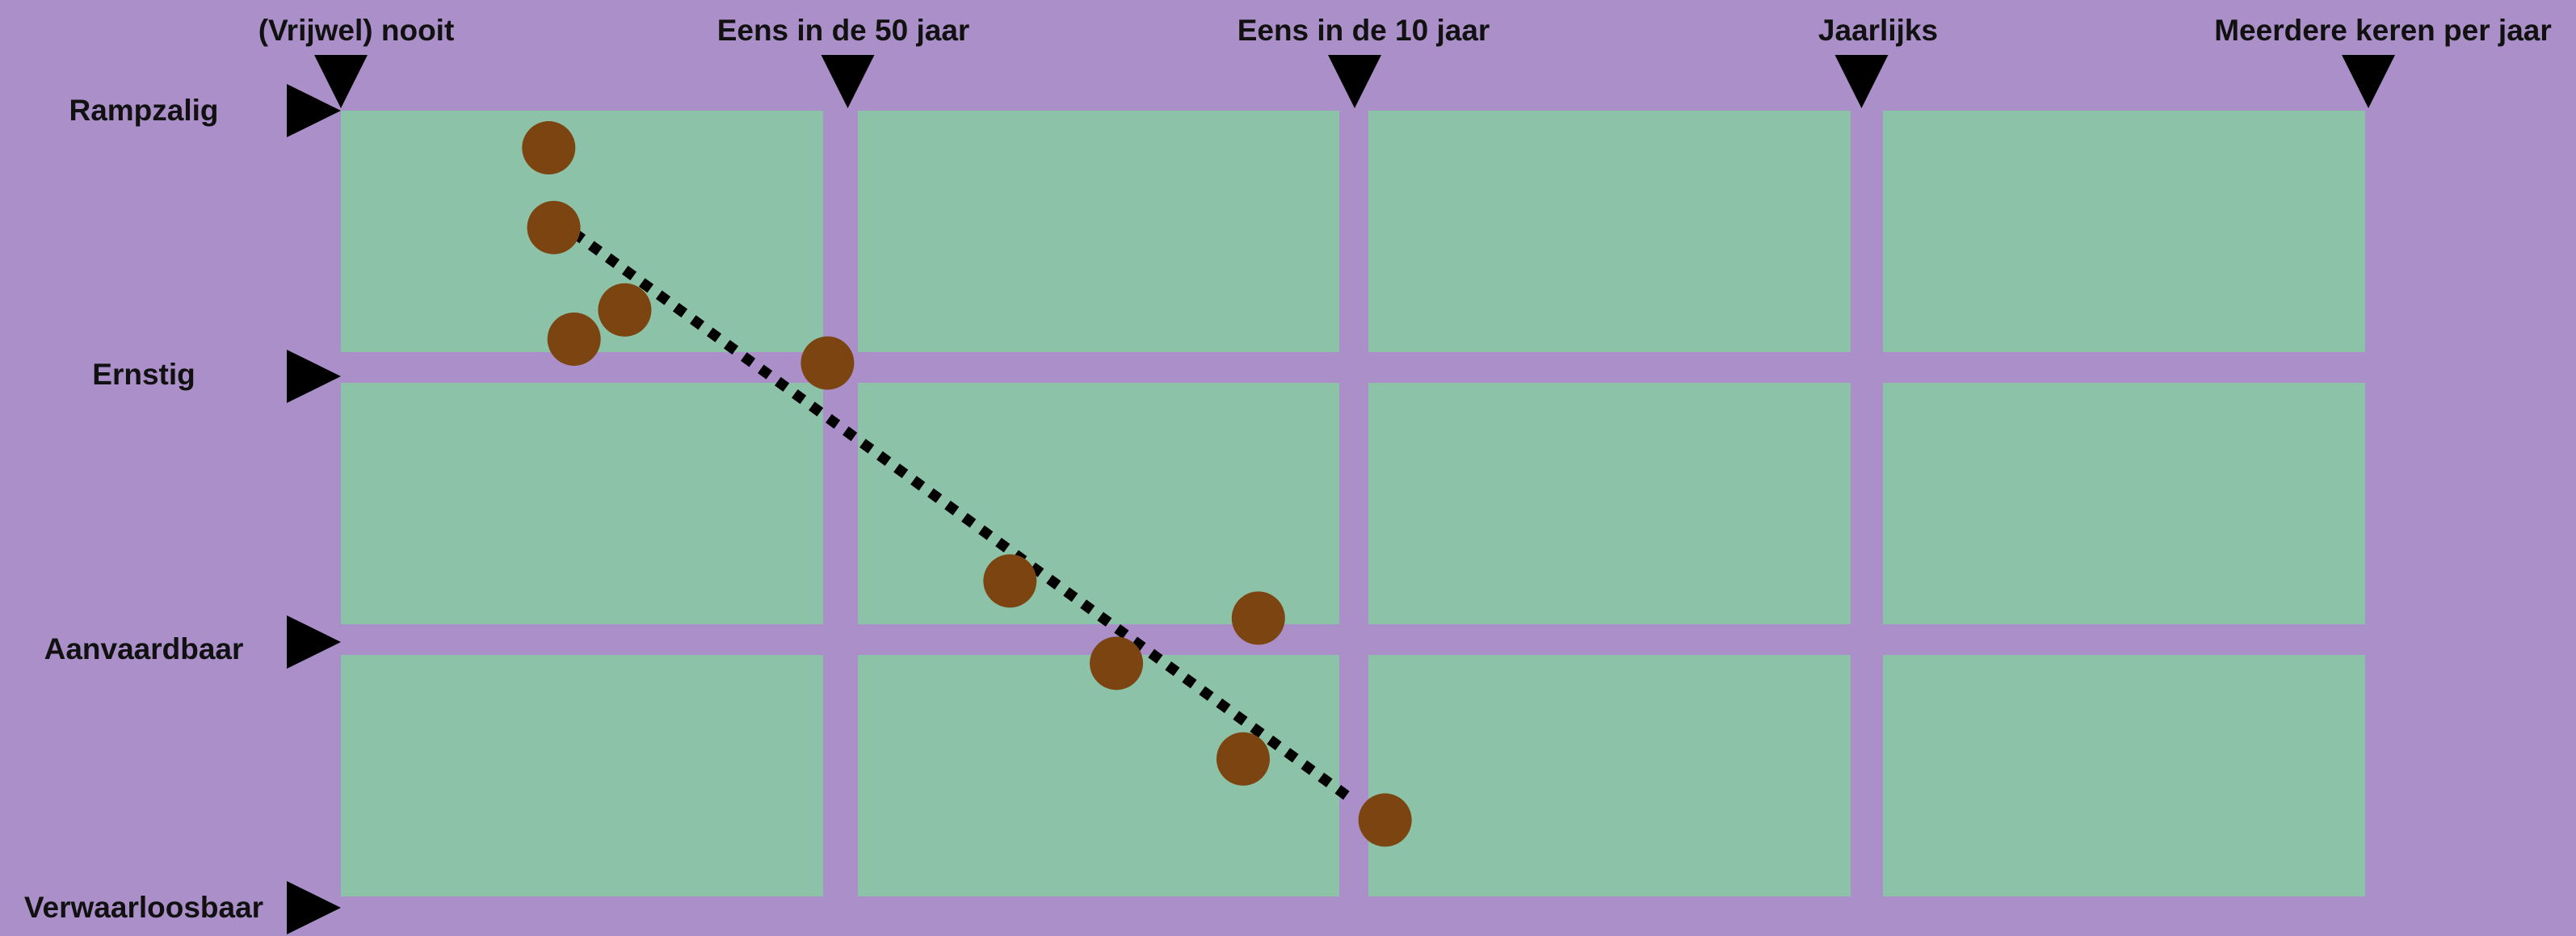  Describe the element at coordinates (143, 374) in the screenshot. I see `y-tick-label: Ernstig` at that location.